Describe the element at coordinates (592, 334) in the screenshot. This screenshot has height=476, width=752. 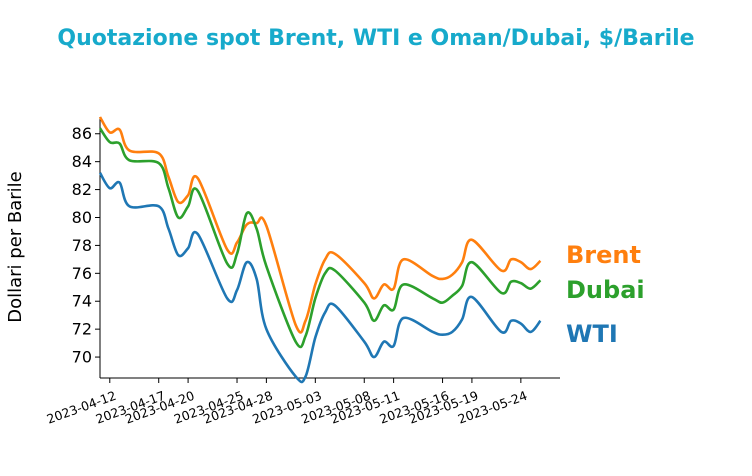
I see `series-label-wti: WTI` at that location.